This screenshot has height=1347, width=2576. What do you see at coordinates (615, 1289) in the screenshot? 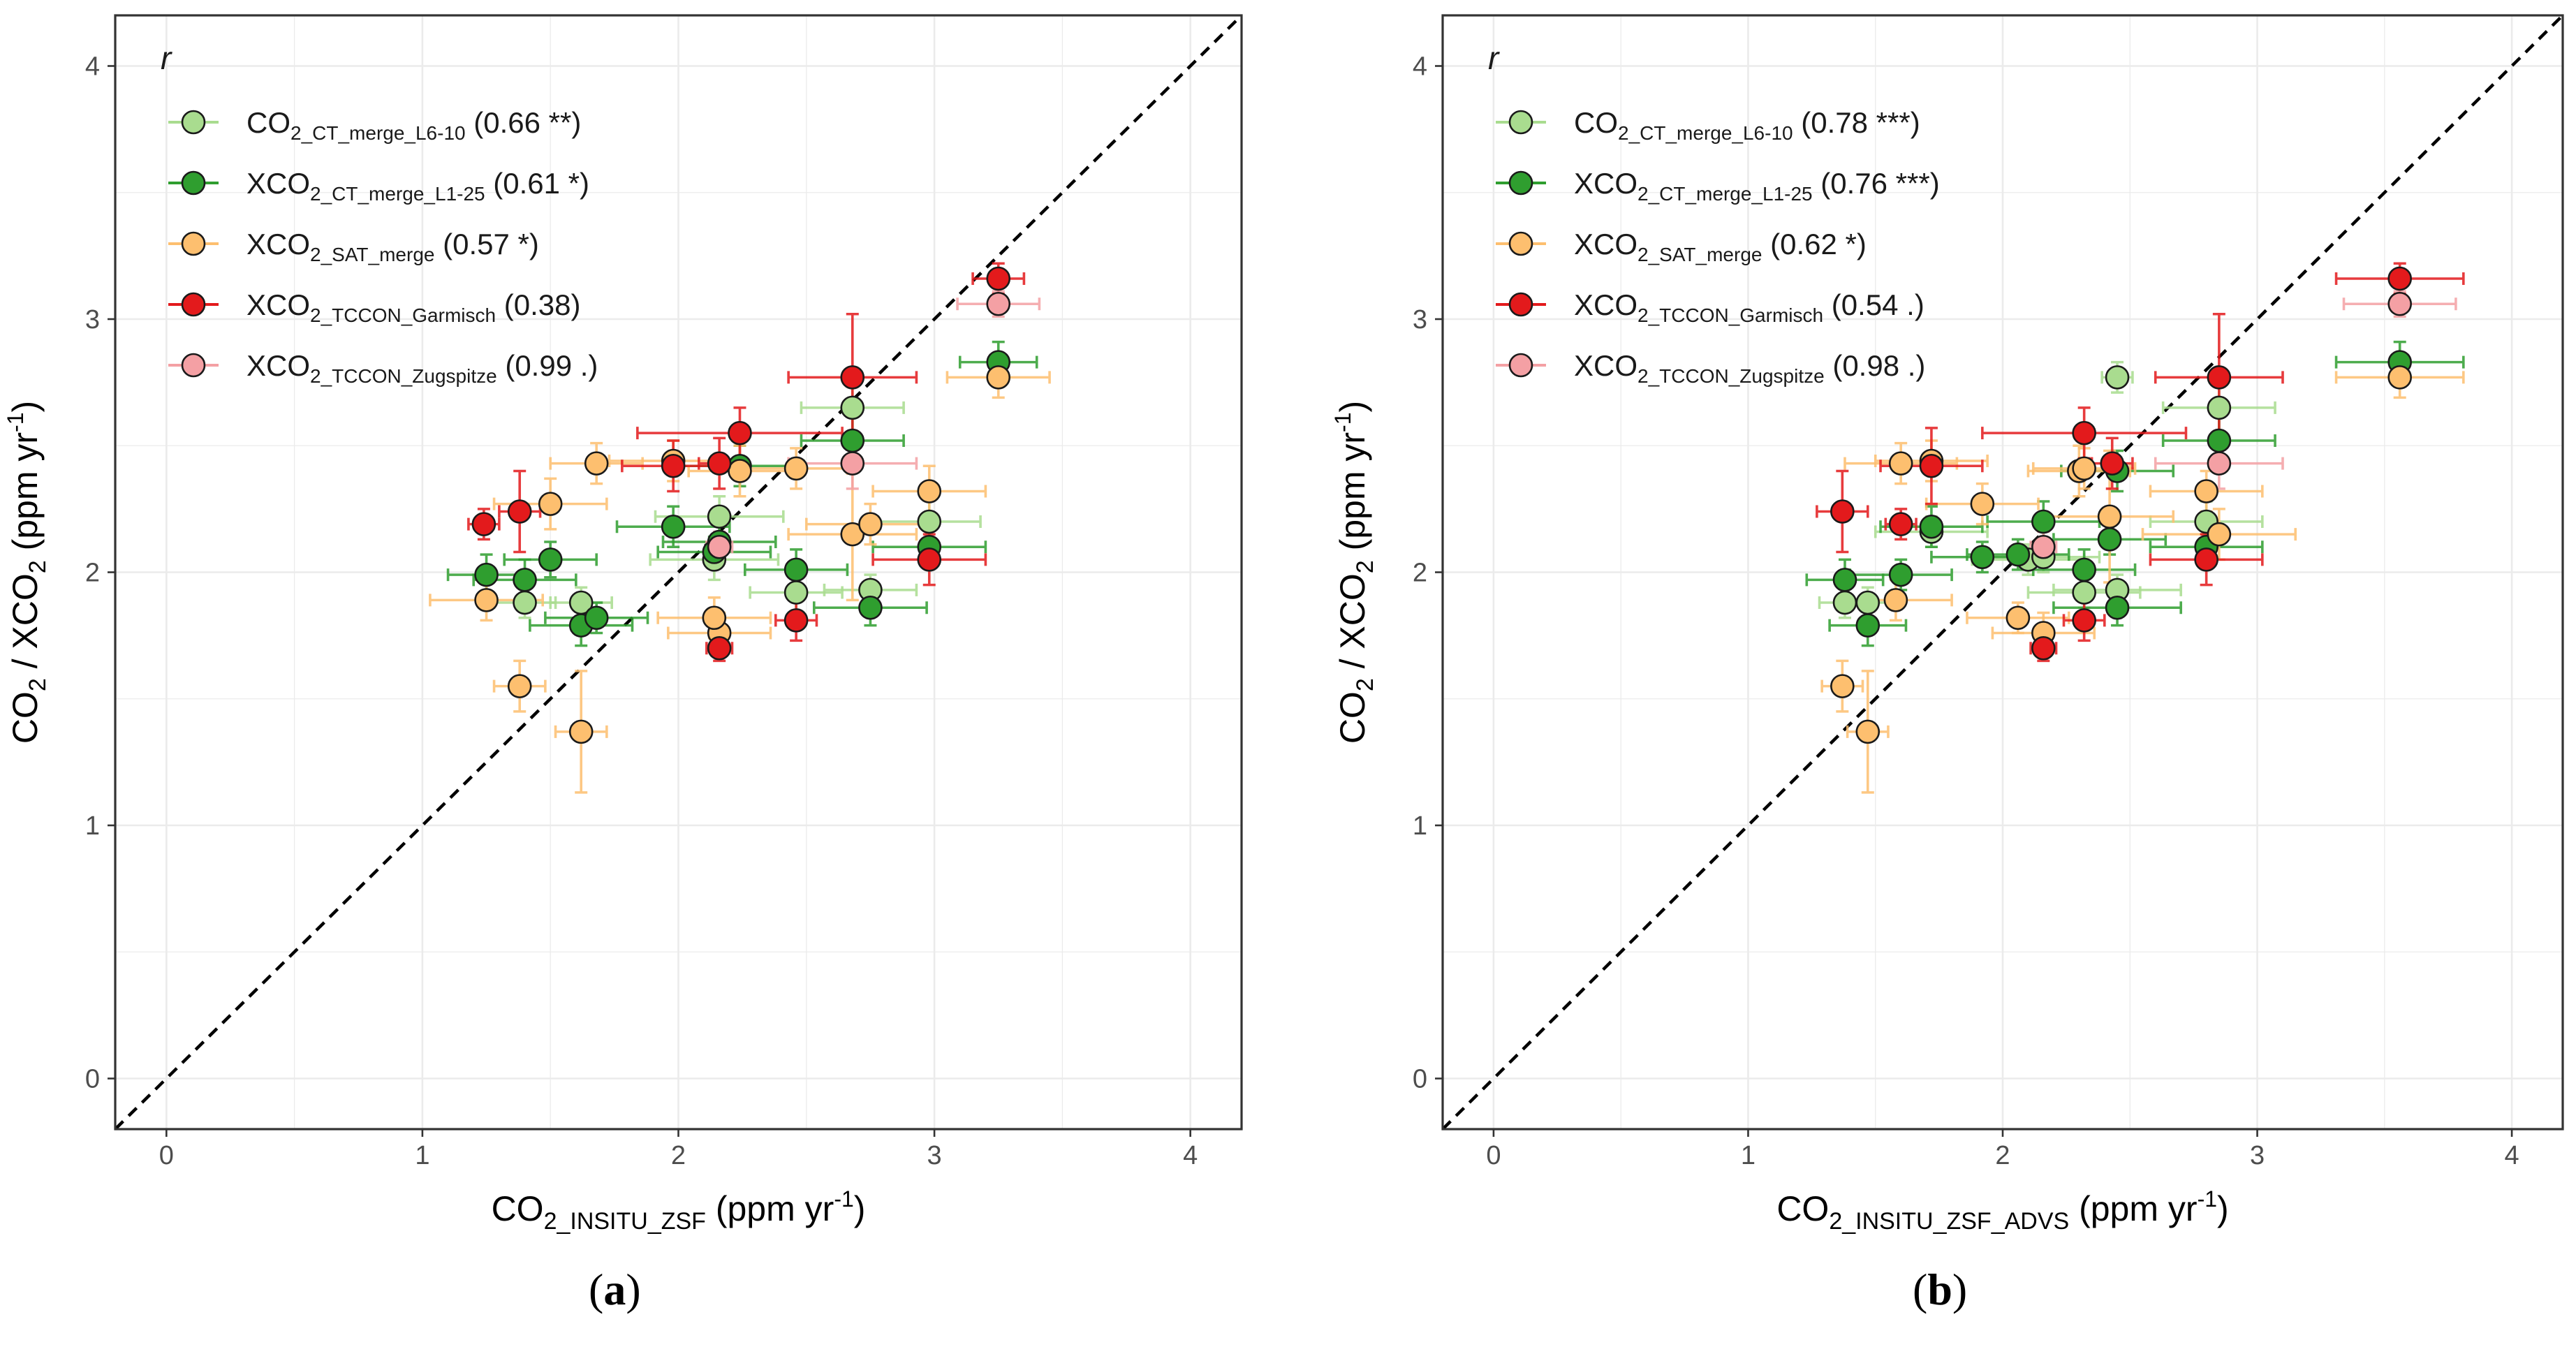
I see `panel-label-a: (a)` at bounding box center [615, 1289].